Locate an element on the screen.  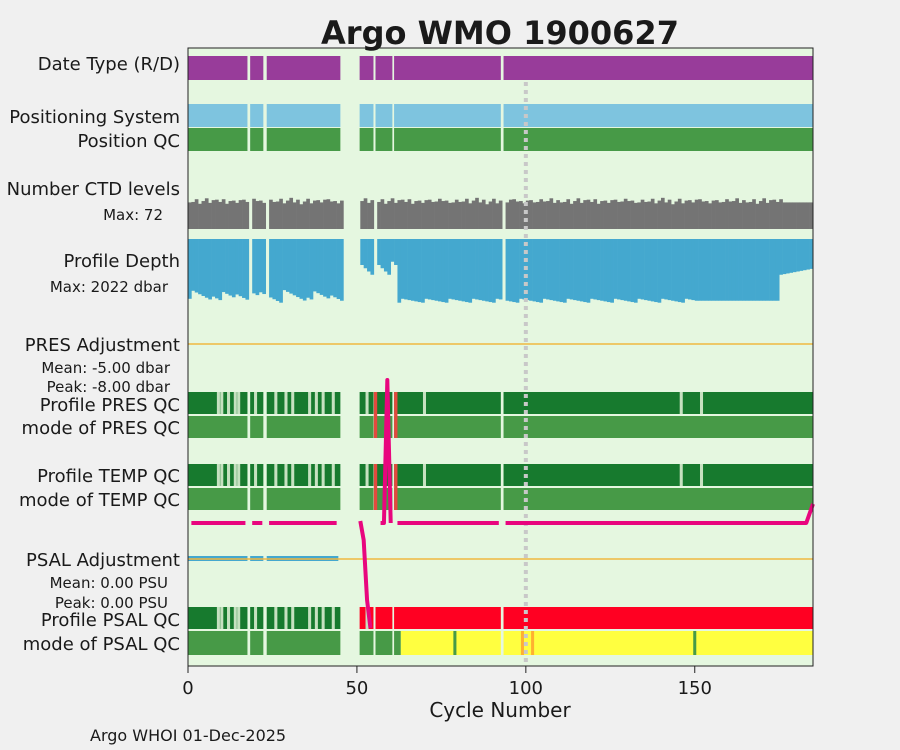
row-label-profile-depth: Profile Depth is located at coordinates (121, 261).